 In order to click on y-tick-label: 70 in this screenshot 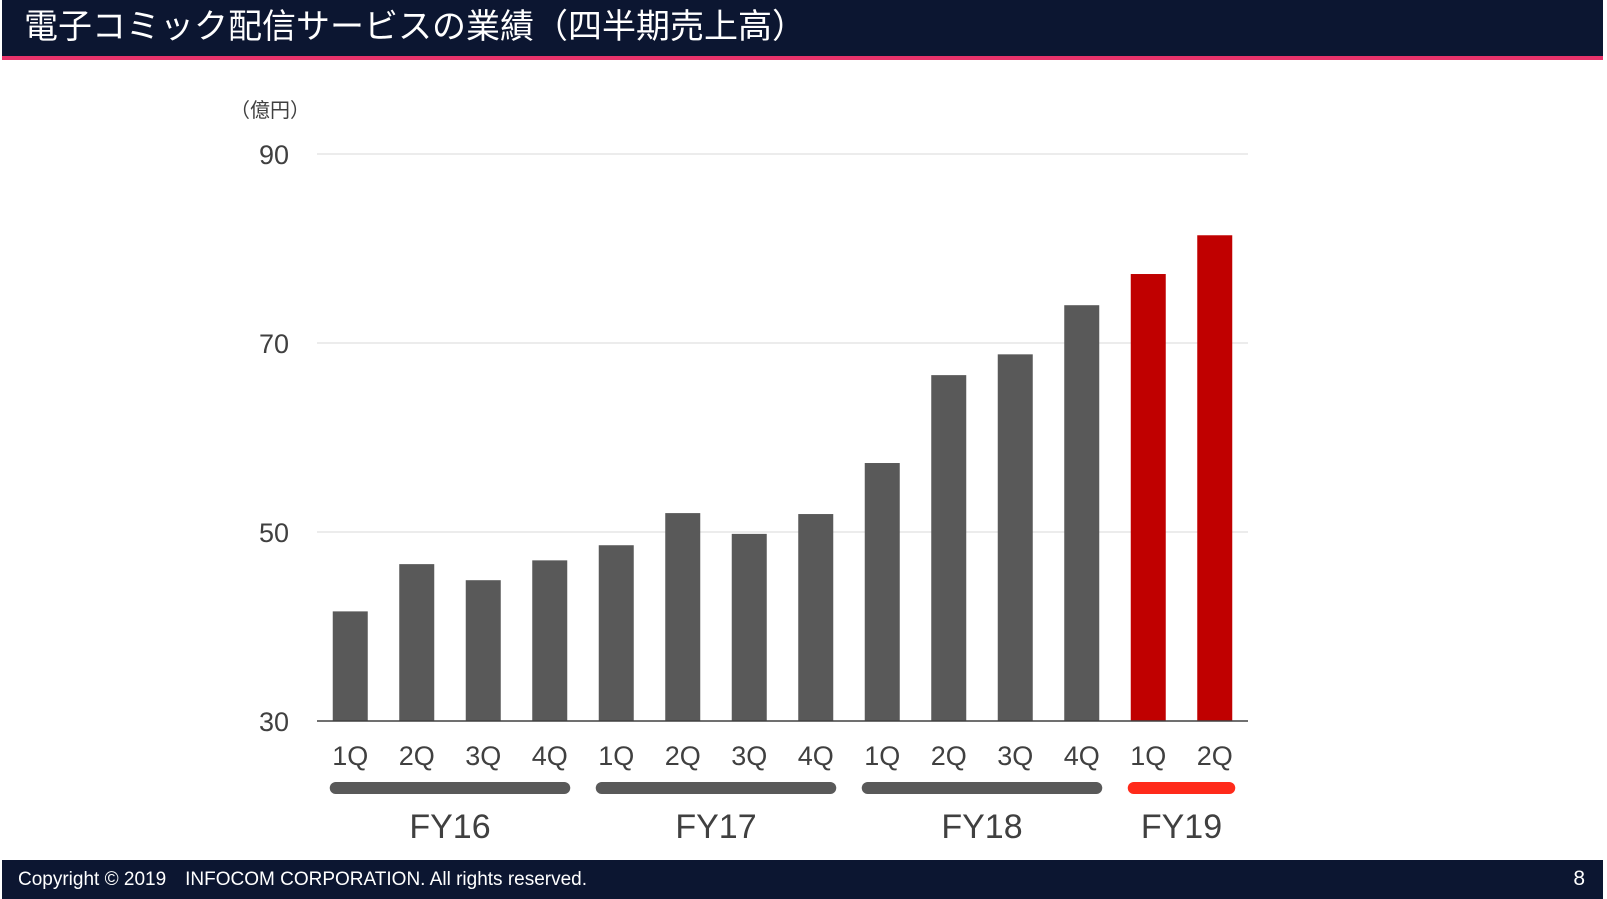, I will do `click(274, 344)`.